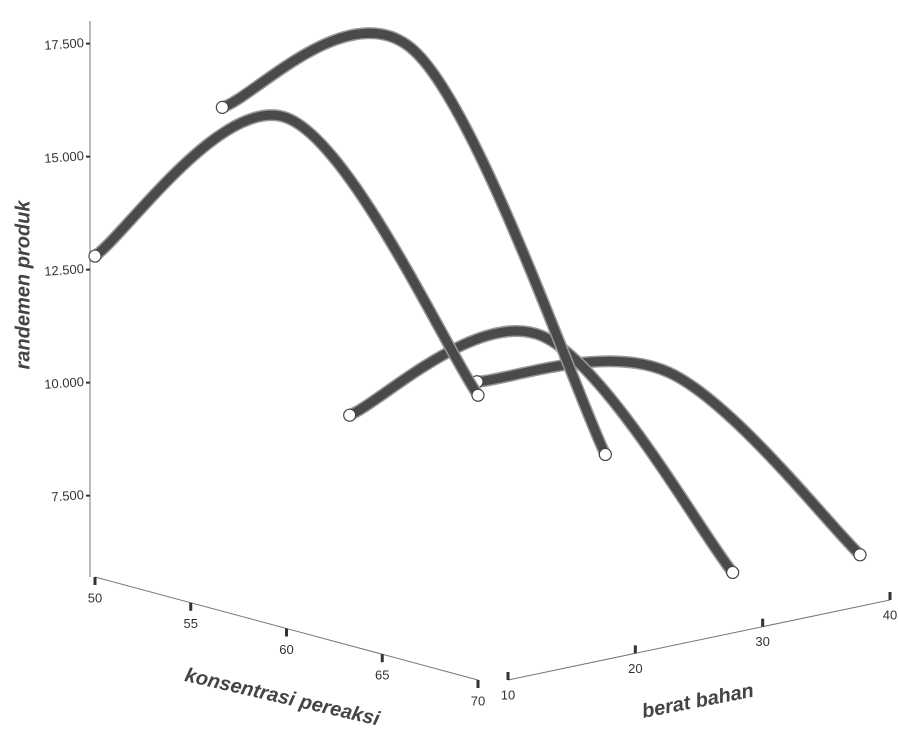 The height and width of the screenshot is (740, 898). Describe the element at coordinates (64, 157) in the screenshot. I see `y-tick-label: 15.000` at that location.